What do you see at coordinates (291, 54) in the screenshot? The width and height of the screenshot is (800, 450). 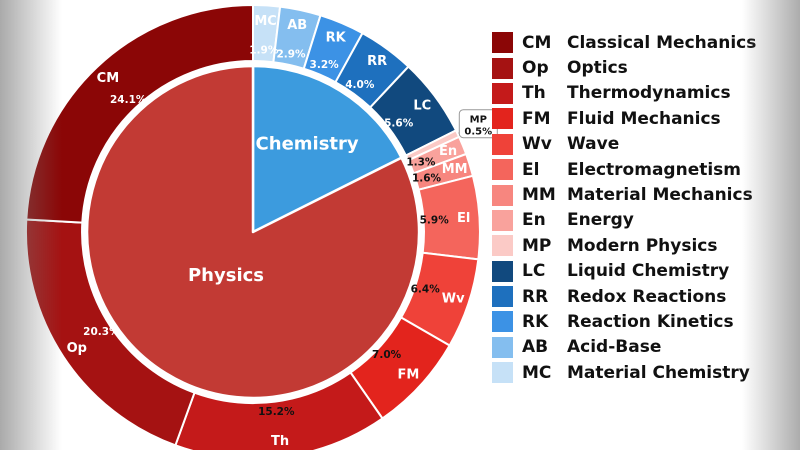 I see `segment-pct-AB: 2.9%` at bounding box center [291, 54].